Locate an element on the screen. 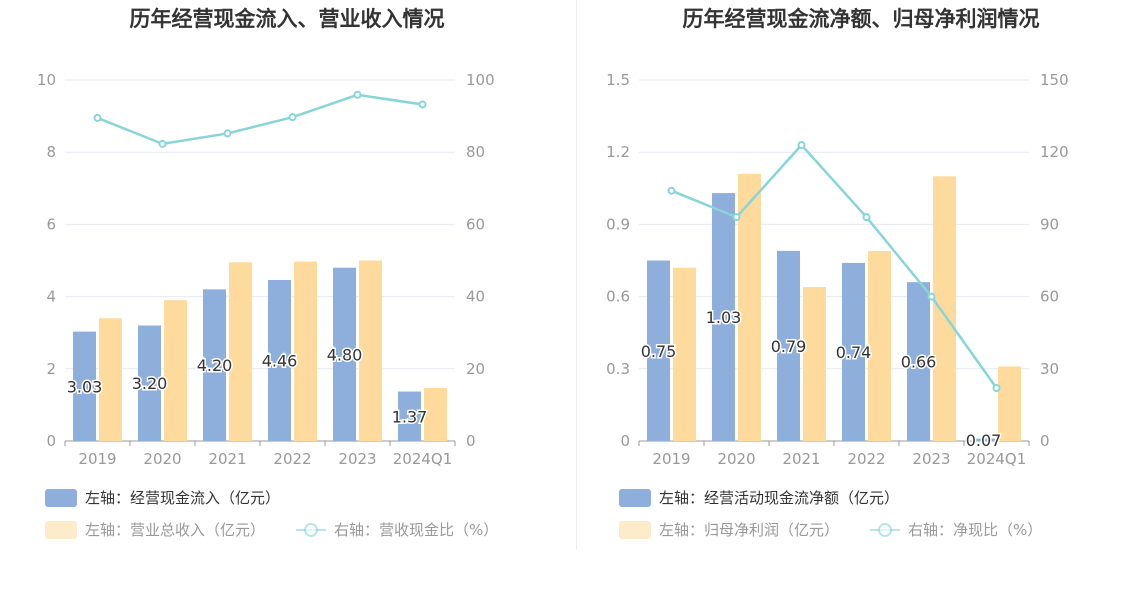  bar-data-label: 0.66 is located at coordinates (919, 362).